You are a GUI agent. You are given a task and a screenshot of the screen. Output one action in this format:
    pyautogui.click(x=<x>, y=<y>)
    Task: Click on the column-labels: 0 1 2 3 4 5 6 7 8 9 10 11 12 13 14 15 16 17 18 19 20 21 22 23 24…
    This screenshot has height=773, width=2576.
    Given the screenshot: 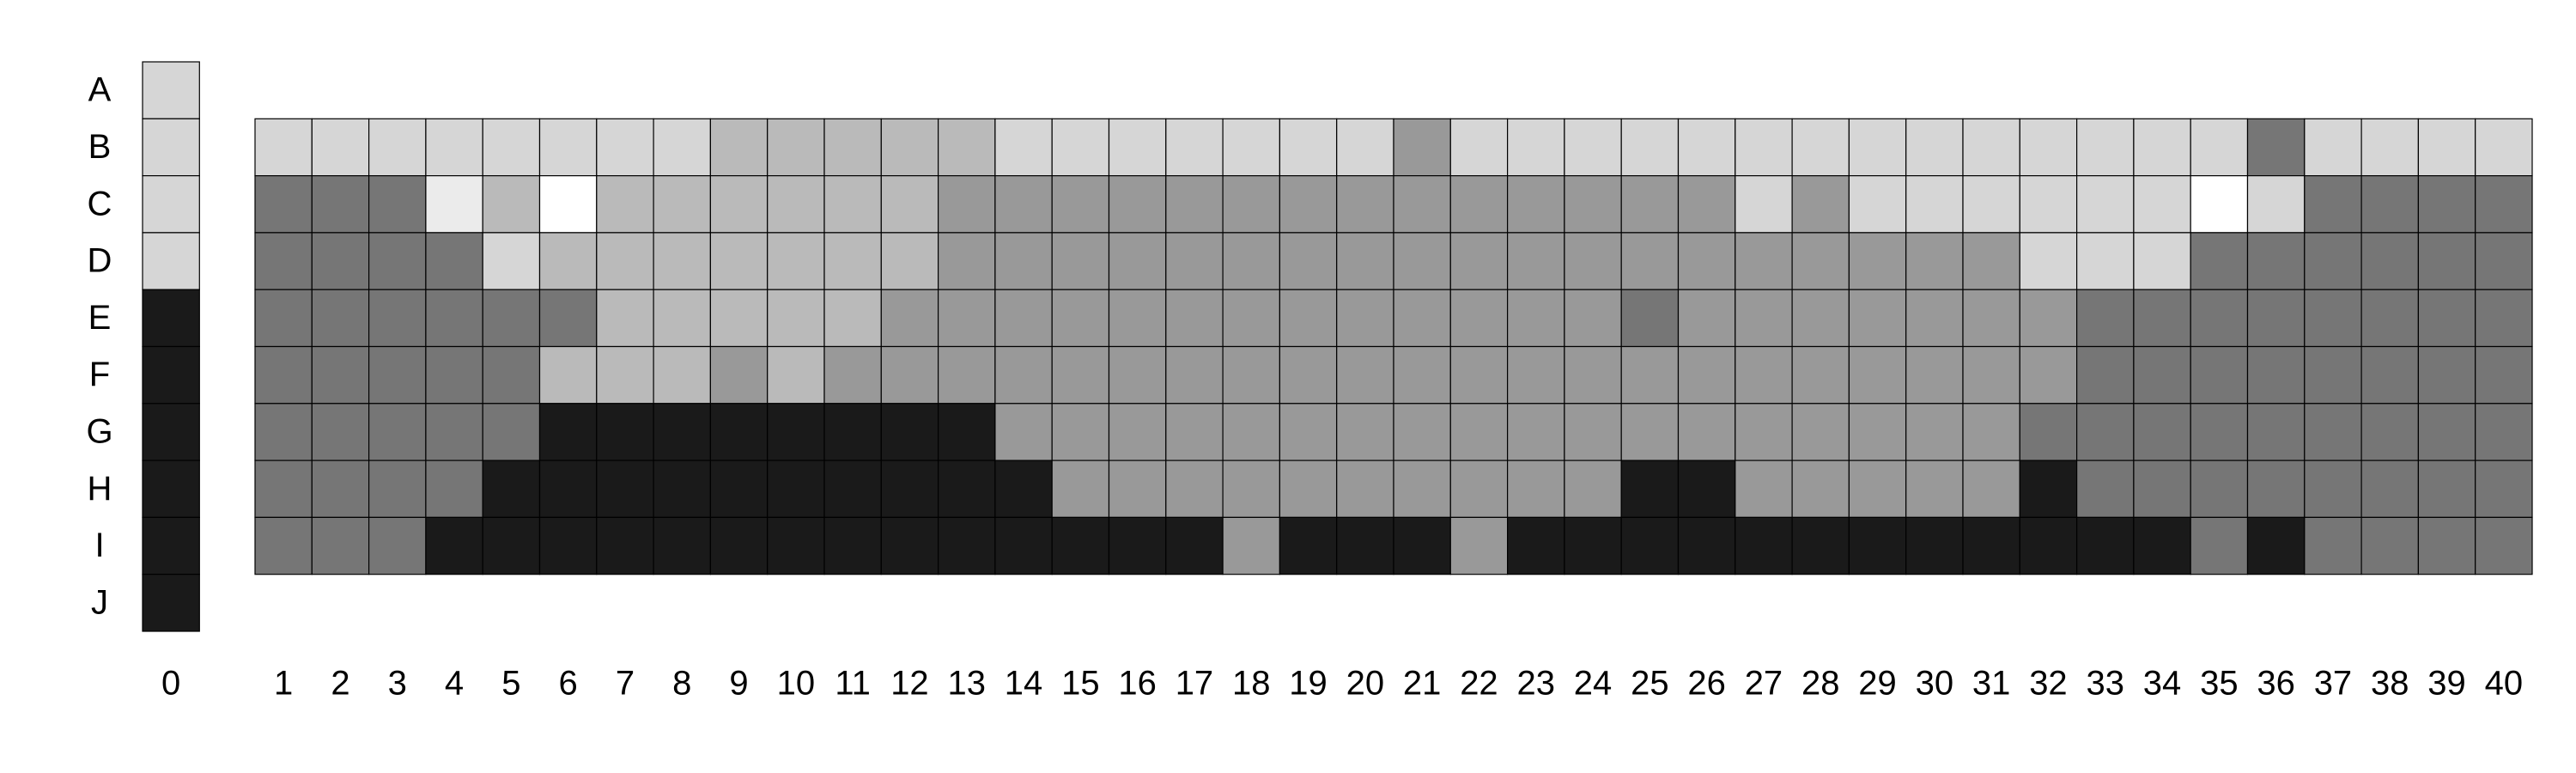 What is the action you would take?
    pyautogui.click(x=1342, y=684)
    